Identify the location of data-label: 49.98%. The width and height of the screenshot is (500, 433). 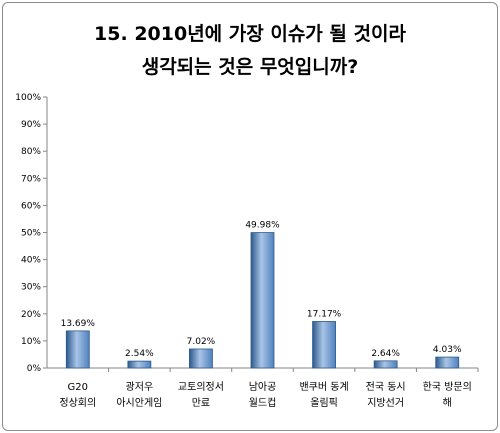
(262, 226).